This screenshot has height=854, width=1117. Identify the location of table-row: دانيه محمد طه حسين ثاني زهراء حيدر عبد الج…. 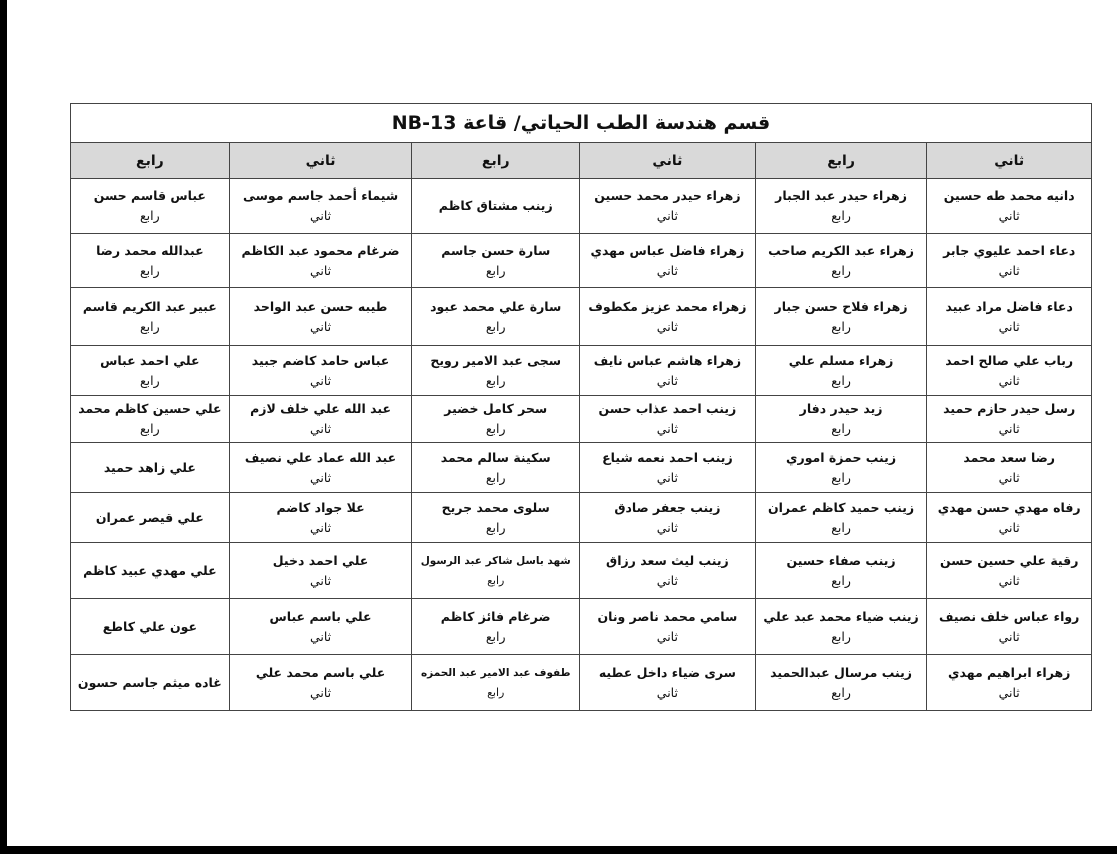
(581, 206).